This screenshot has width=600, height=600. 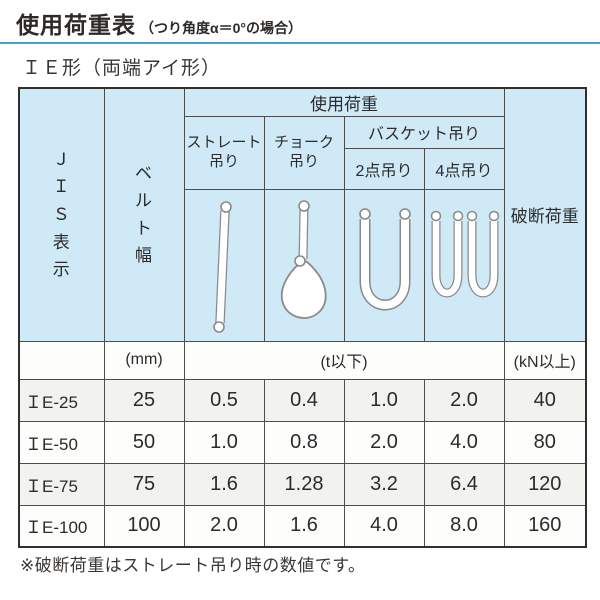 I want to click on basket2-load-value: 2.0, so click(x=384, y=442).